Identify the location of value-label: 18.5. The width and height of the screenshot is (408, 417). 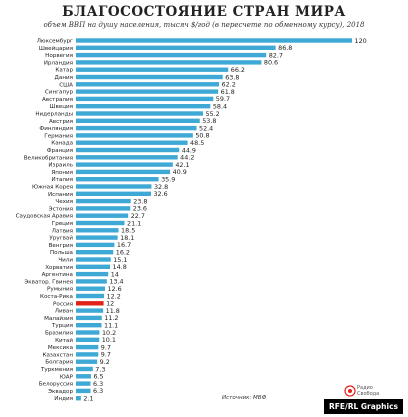
(128, 231).